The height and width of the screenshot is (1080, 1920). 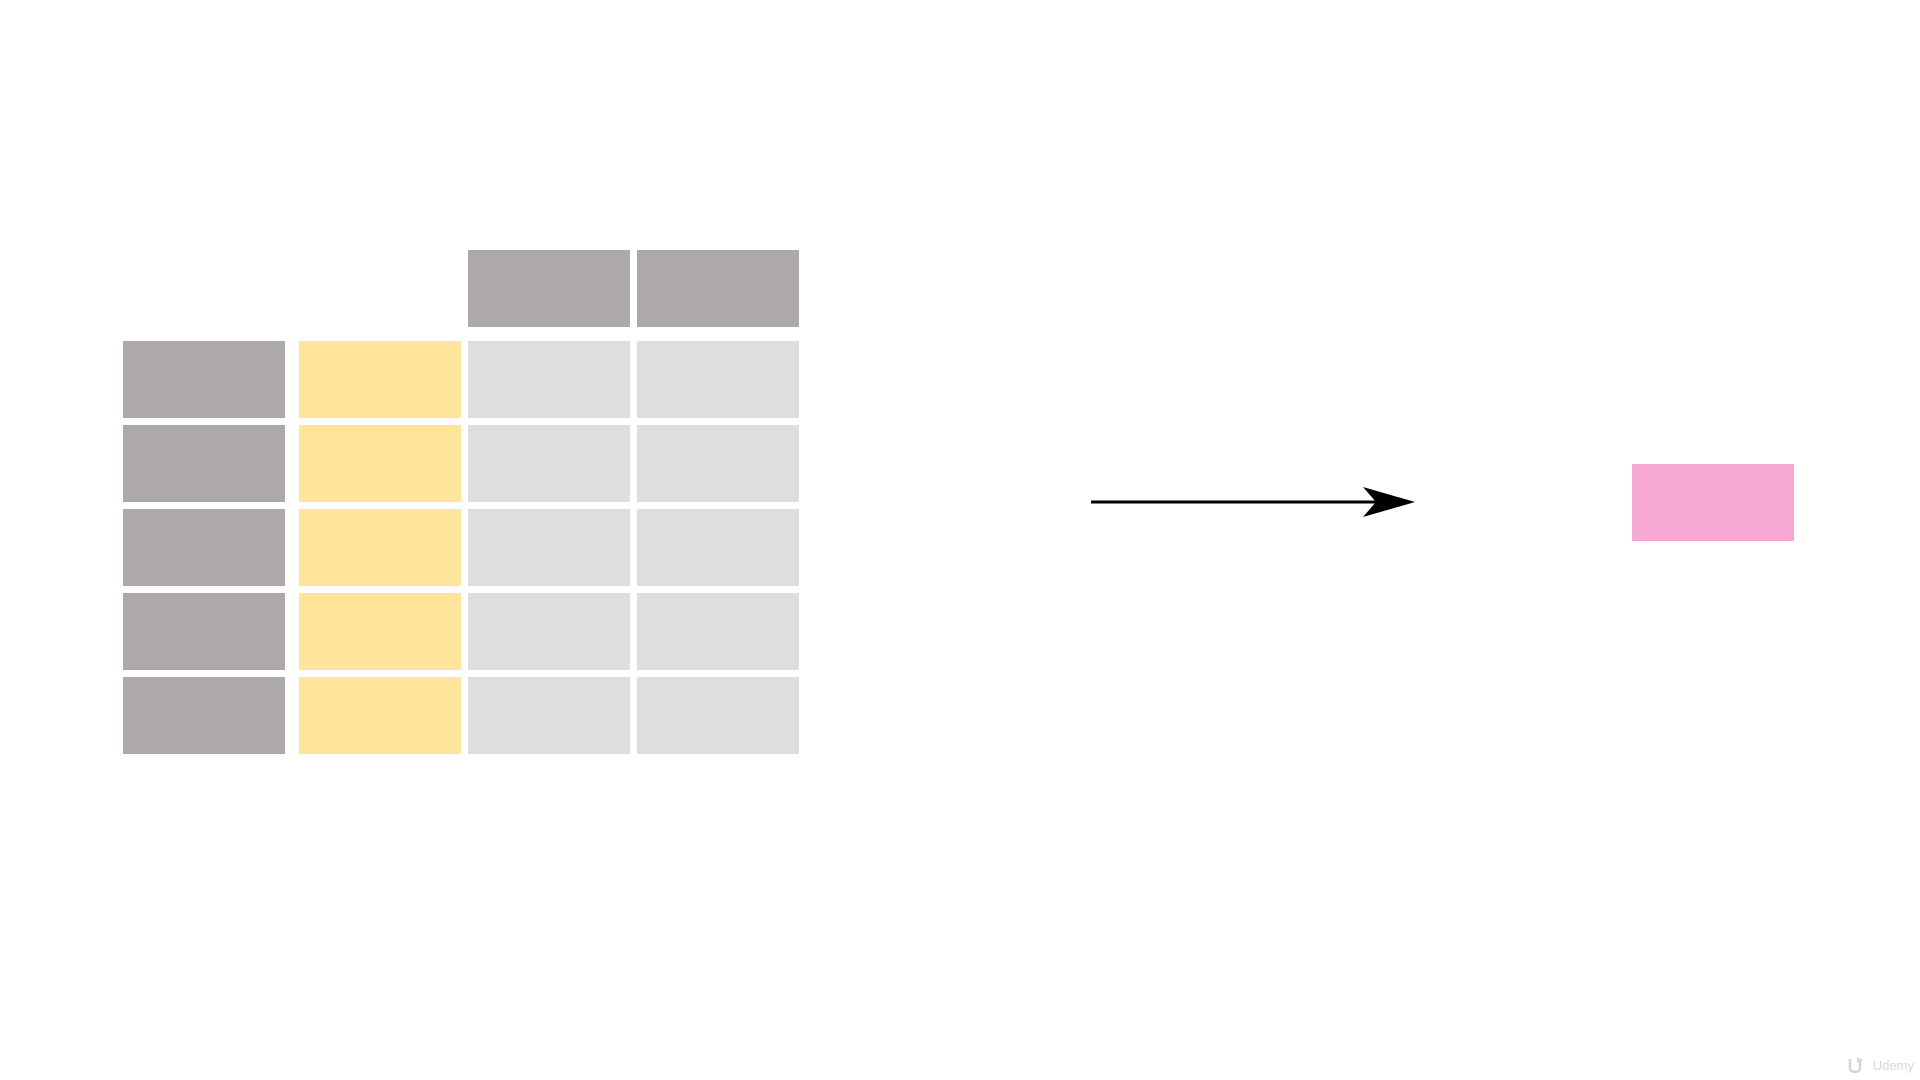 What do you see at coordinates (1893, 1065) in the screenshot?
I see `watermark-text: Udemy` at bounding box center [1893, 1065].